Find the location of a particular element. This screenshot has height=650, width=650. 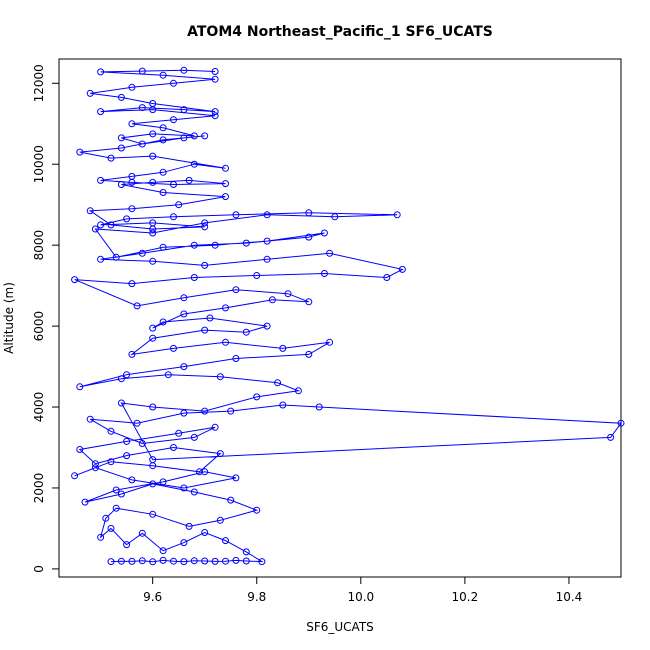

x-axis: 9.6 9.8 10.0 10.2 10.4 is located at coordinates (362, 590).